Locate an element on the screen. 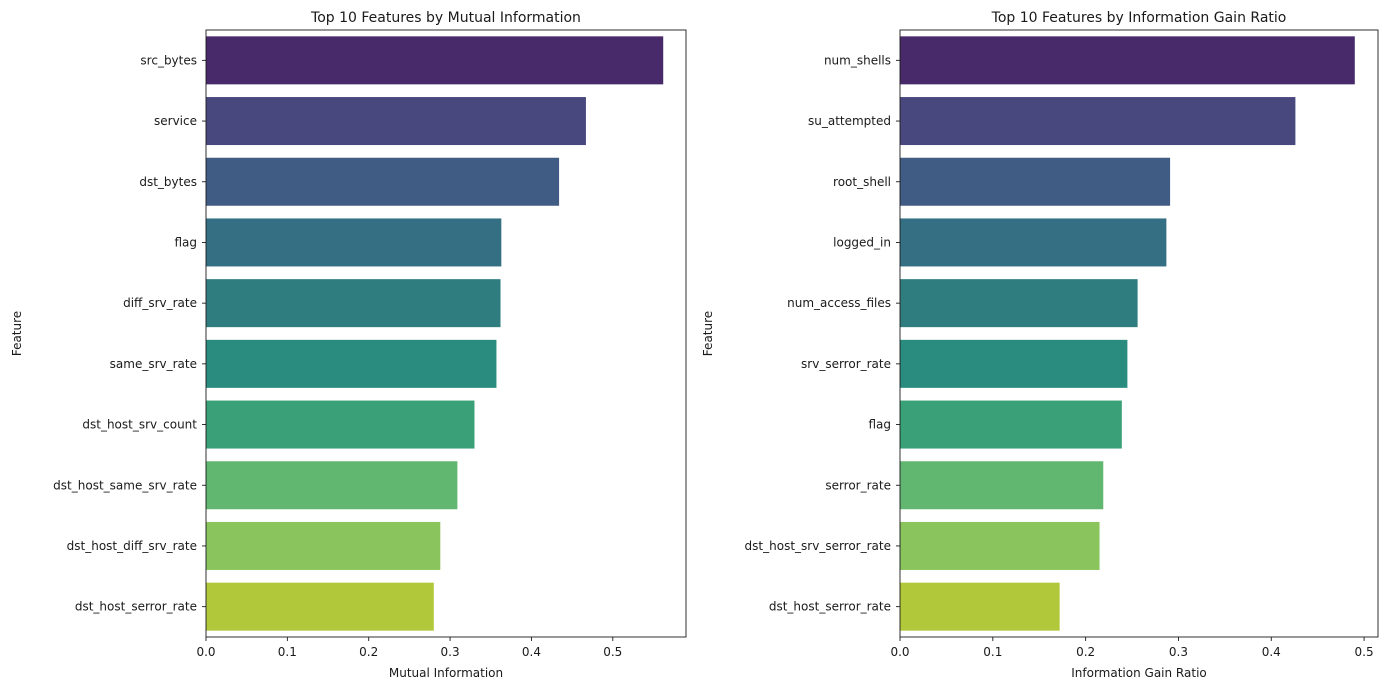 The image size is (1389, 690). y-tick-label: srv_serror_rate is located at coordinates (846, 364).